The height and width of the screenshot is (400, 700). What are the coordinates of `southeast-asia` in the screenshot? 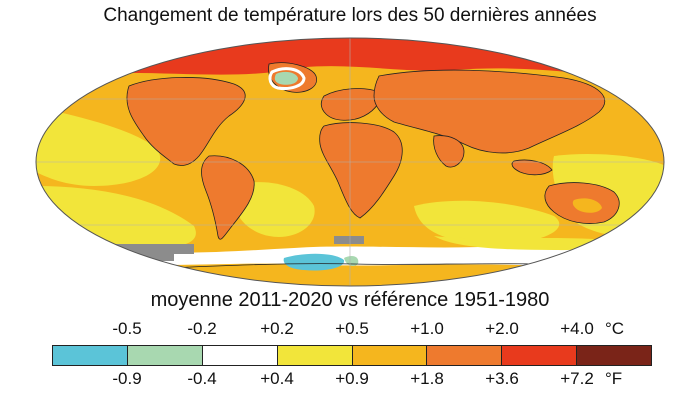 It's located at (532, 167).